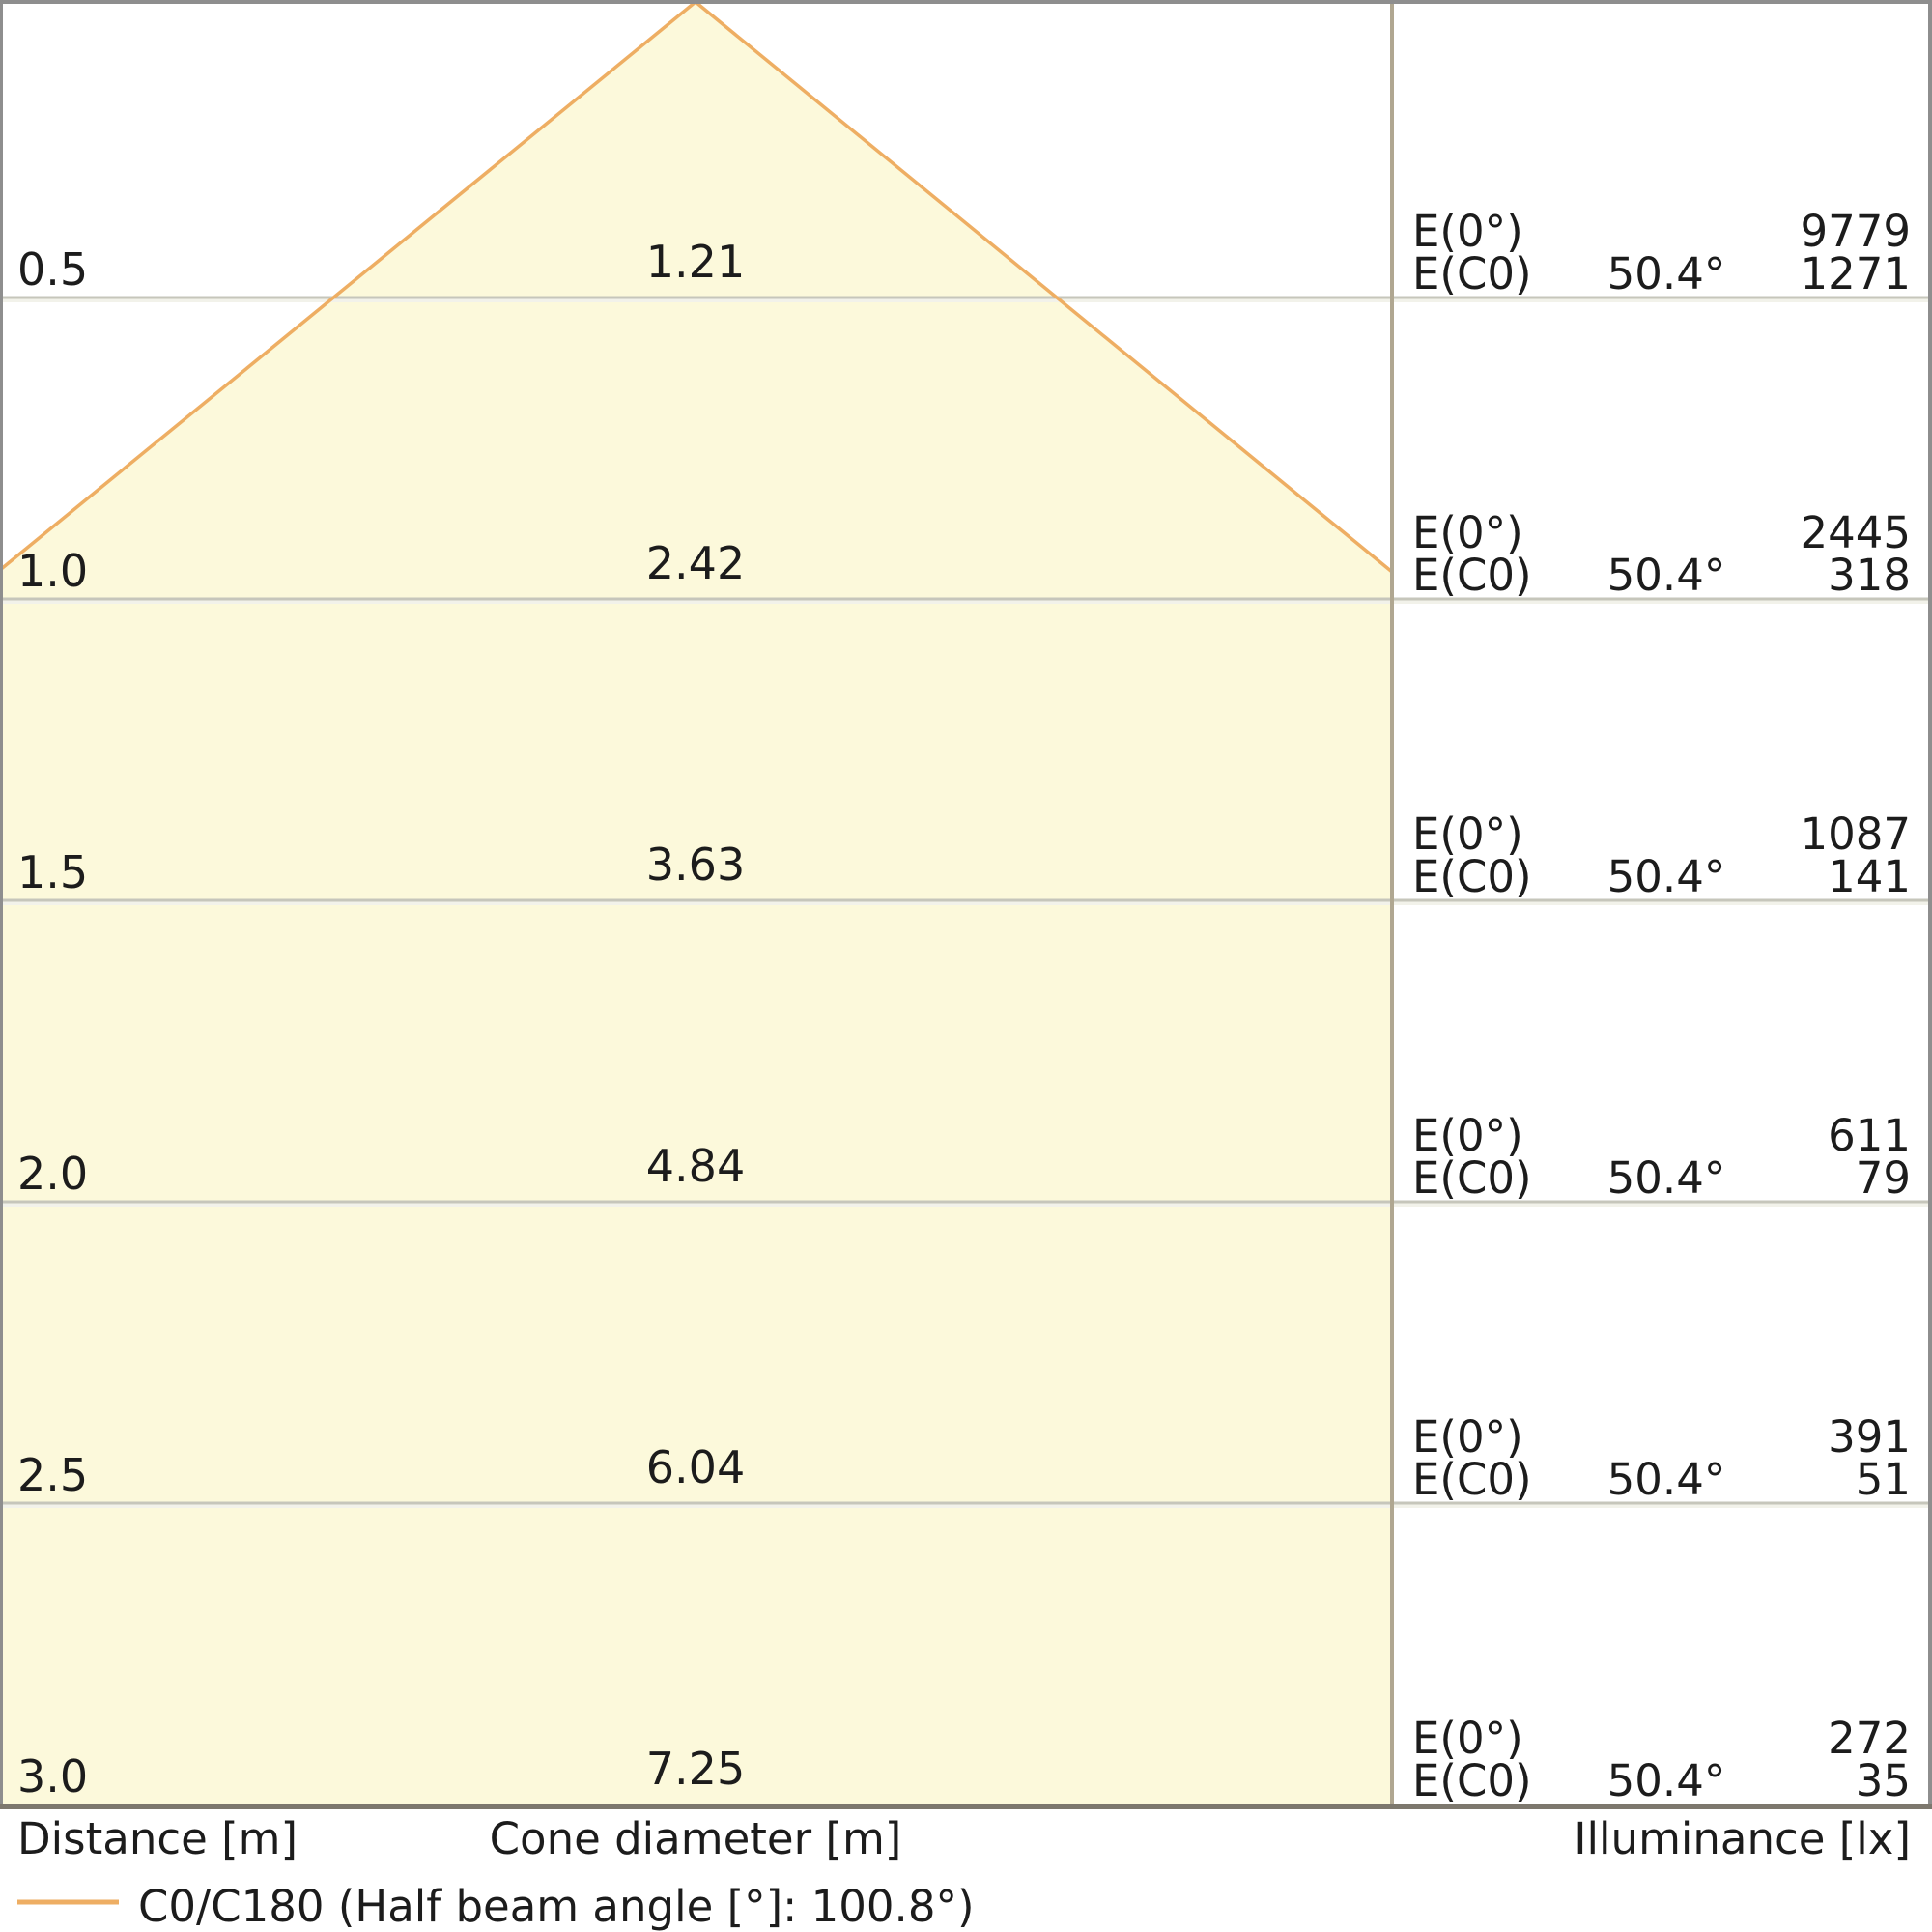  I want to click on cone-diameter-axis-label: Cone diameter [m], so click(695, 1838).